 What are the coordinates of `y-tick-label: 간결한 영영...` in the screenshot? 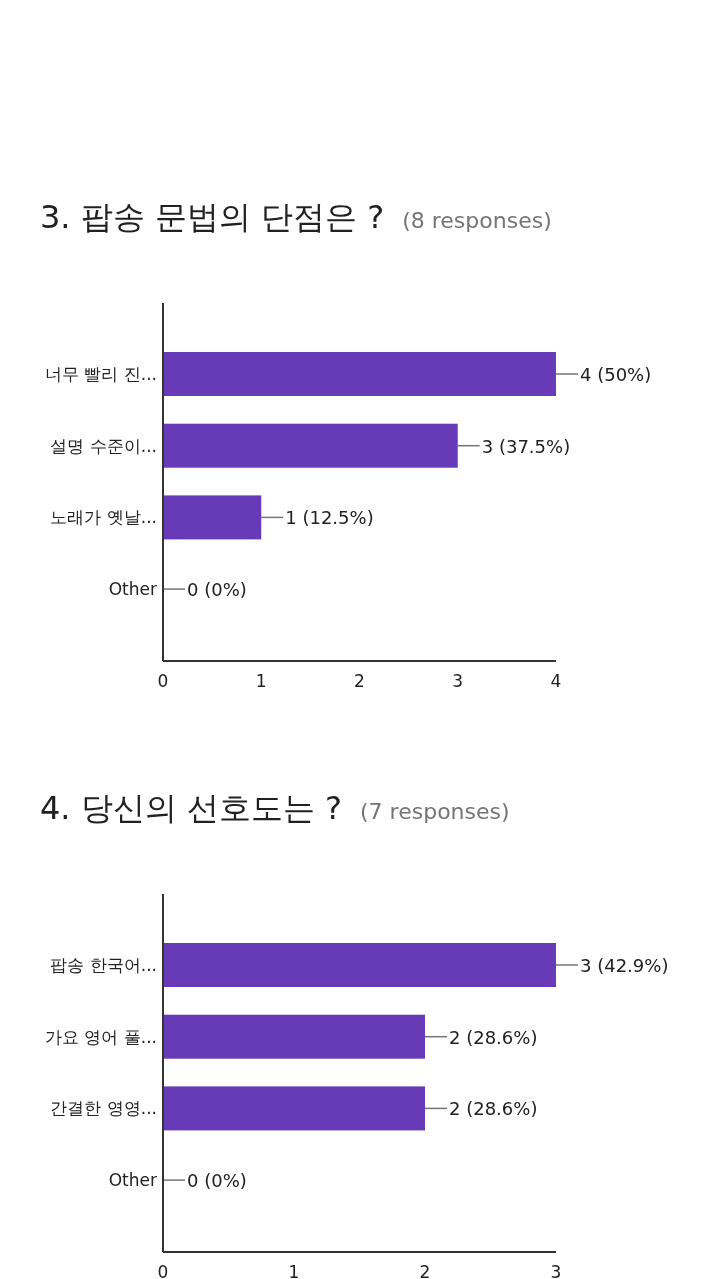 It's located at (103, 1108).